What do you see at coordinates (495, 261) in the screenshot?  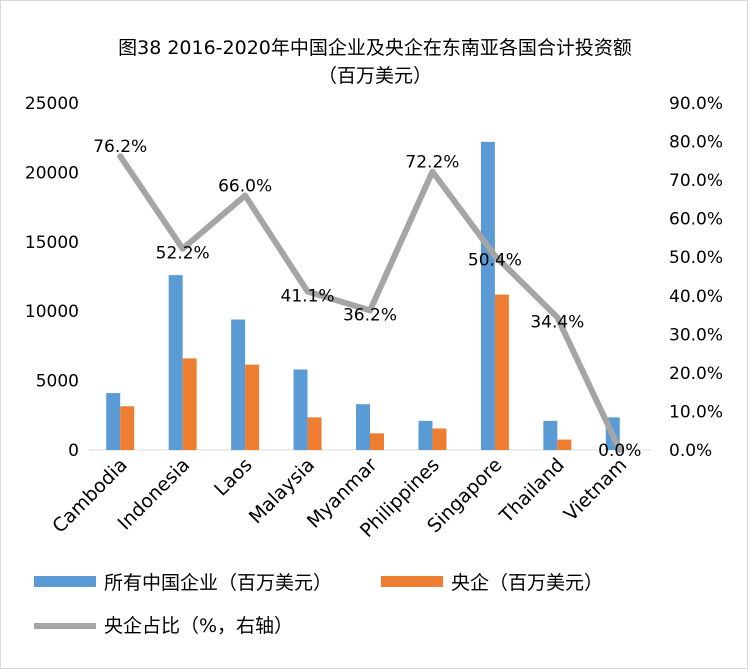 I see `ratio-data-label: 50.4%` at bounding box center [495, 261].